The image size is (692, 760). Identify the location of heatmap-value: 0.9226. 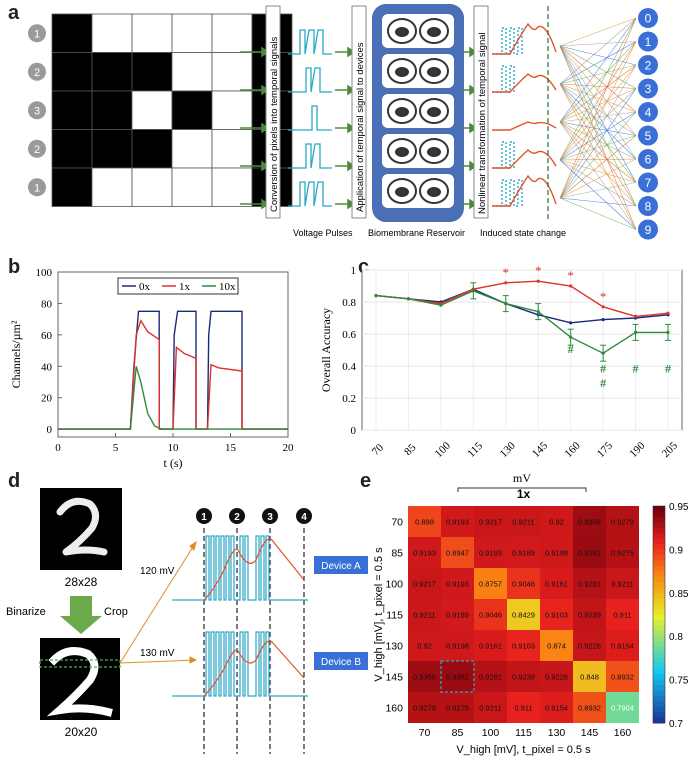
(556, 677).